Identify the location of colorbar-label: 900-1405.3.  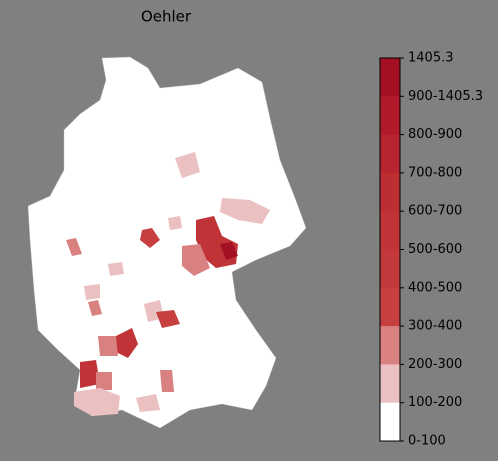
(445, 96).